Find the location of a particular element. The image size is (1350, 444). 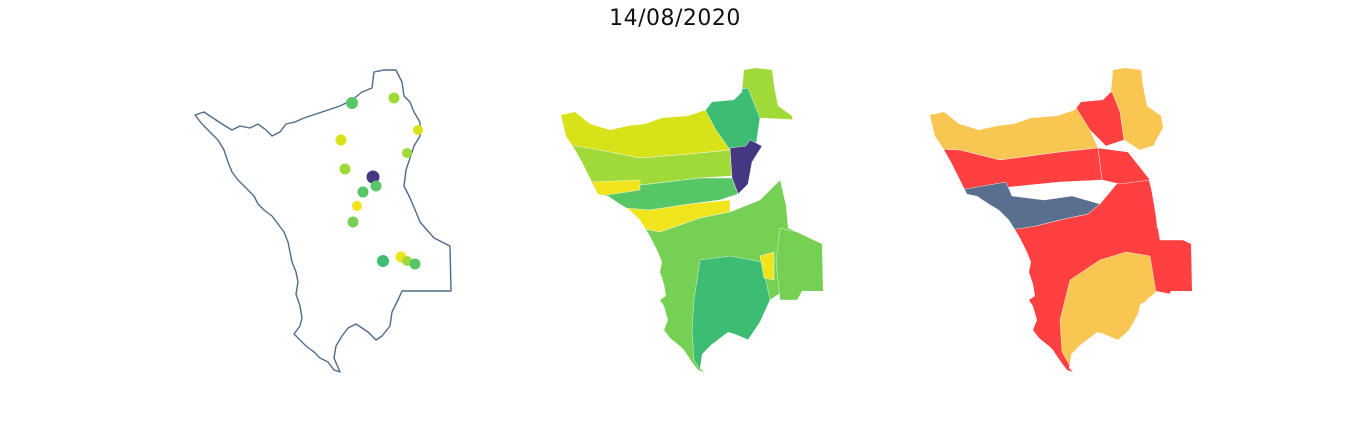

region-east-small is located at coordinates (767, 266).